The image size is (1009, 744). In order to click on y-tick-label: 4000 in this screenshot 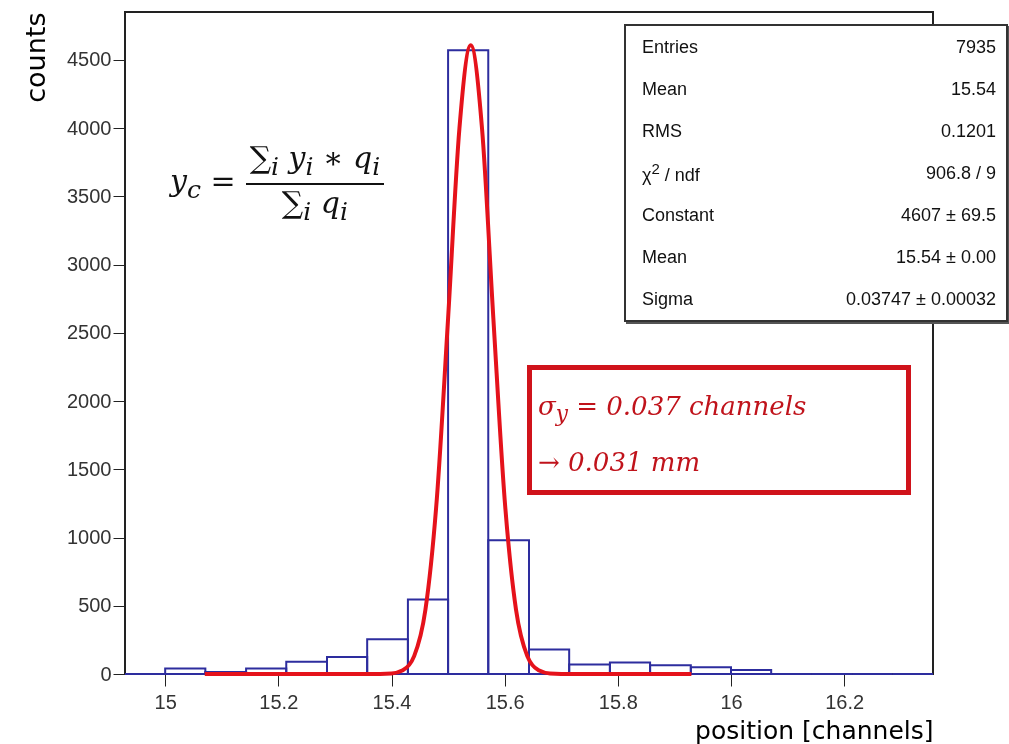, I will do `click(89, 127)`.